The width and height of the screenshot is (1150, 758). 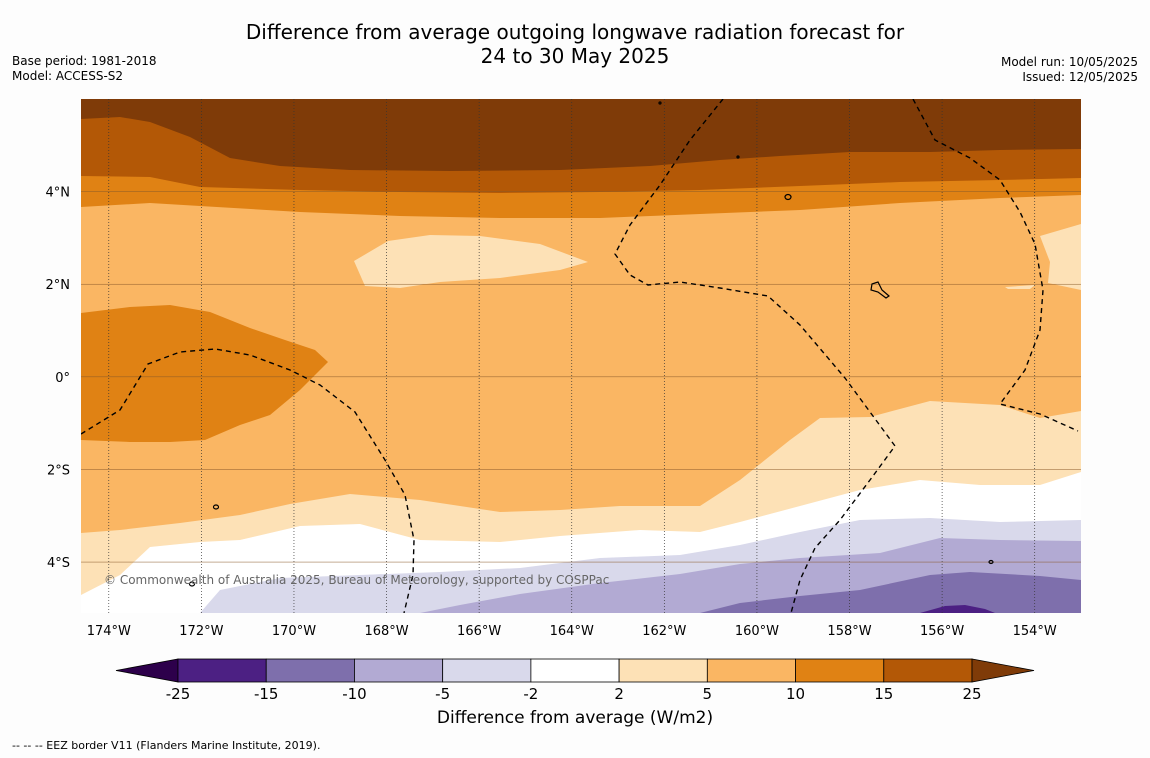 I want to click on colorbar-ticks: -25 -15 -10 -5 -2 2 5 10 15 25, so click(x=574, y=692).